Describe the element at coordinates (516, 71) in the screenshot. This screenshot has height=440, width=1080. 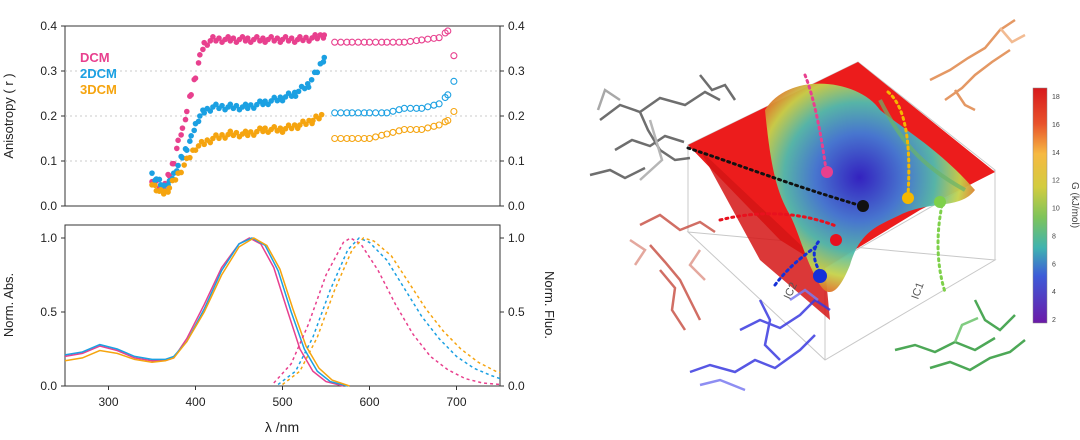
I see `anisotropy-ytick-label-right: 0.3` at that location.